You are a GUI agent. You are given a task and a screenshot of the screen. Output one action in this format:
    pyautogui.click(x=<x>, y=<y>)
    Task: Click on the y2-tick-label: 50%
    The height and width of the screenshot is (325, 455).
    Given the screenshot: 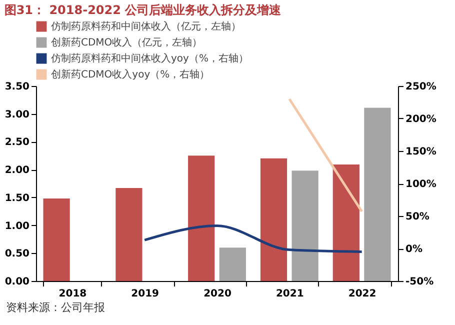 What is the action you would take?
    pyautogui.click(x=418, y=217)
    